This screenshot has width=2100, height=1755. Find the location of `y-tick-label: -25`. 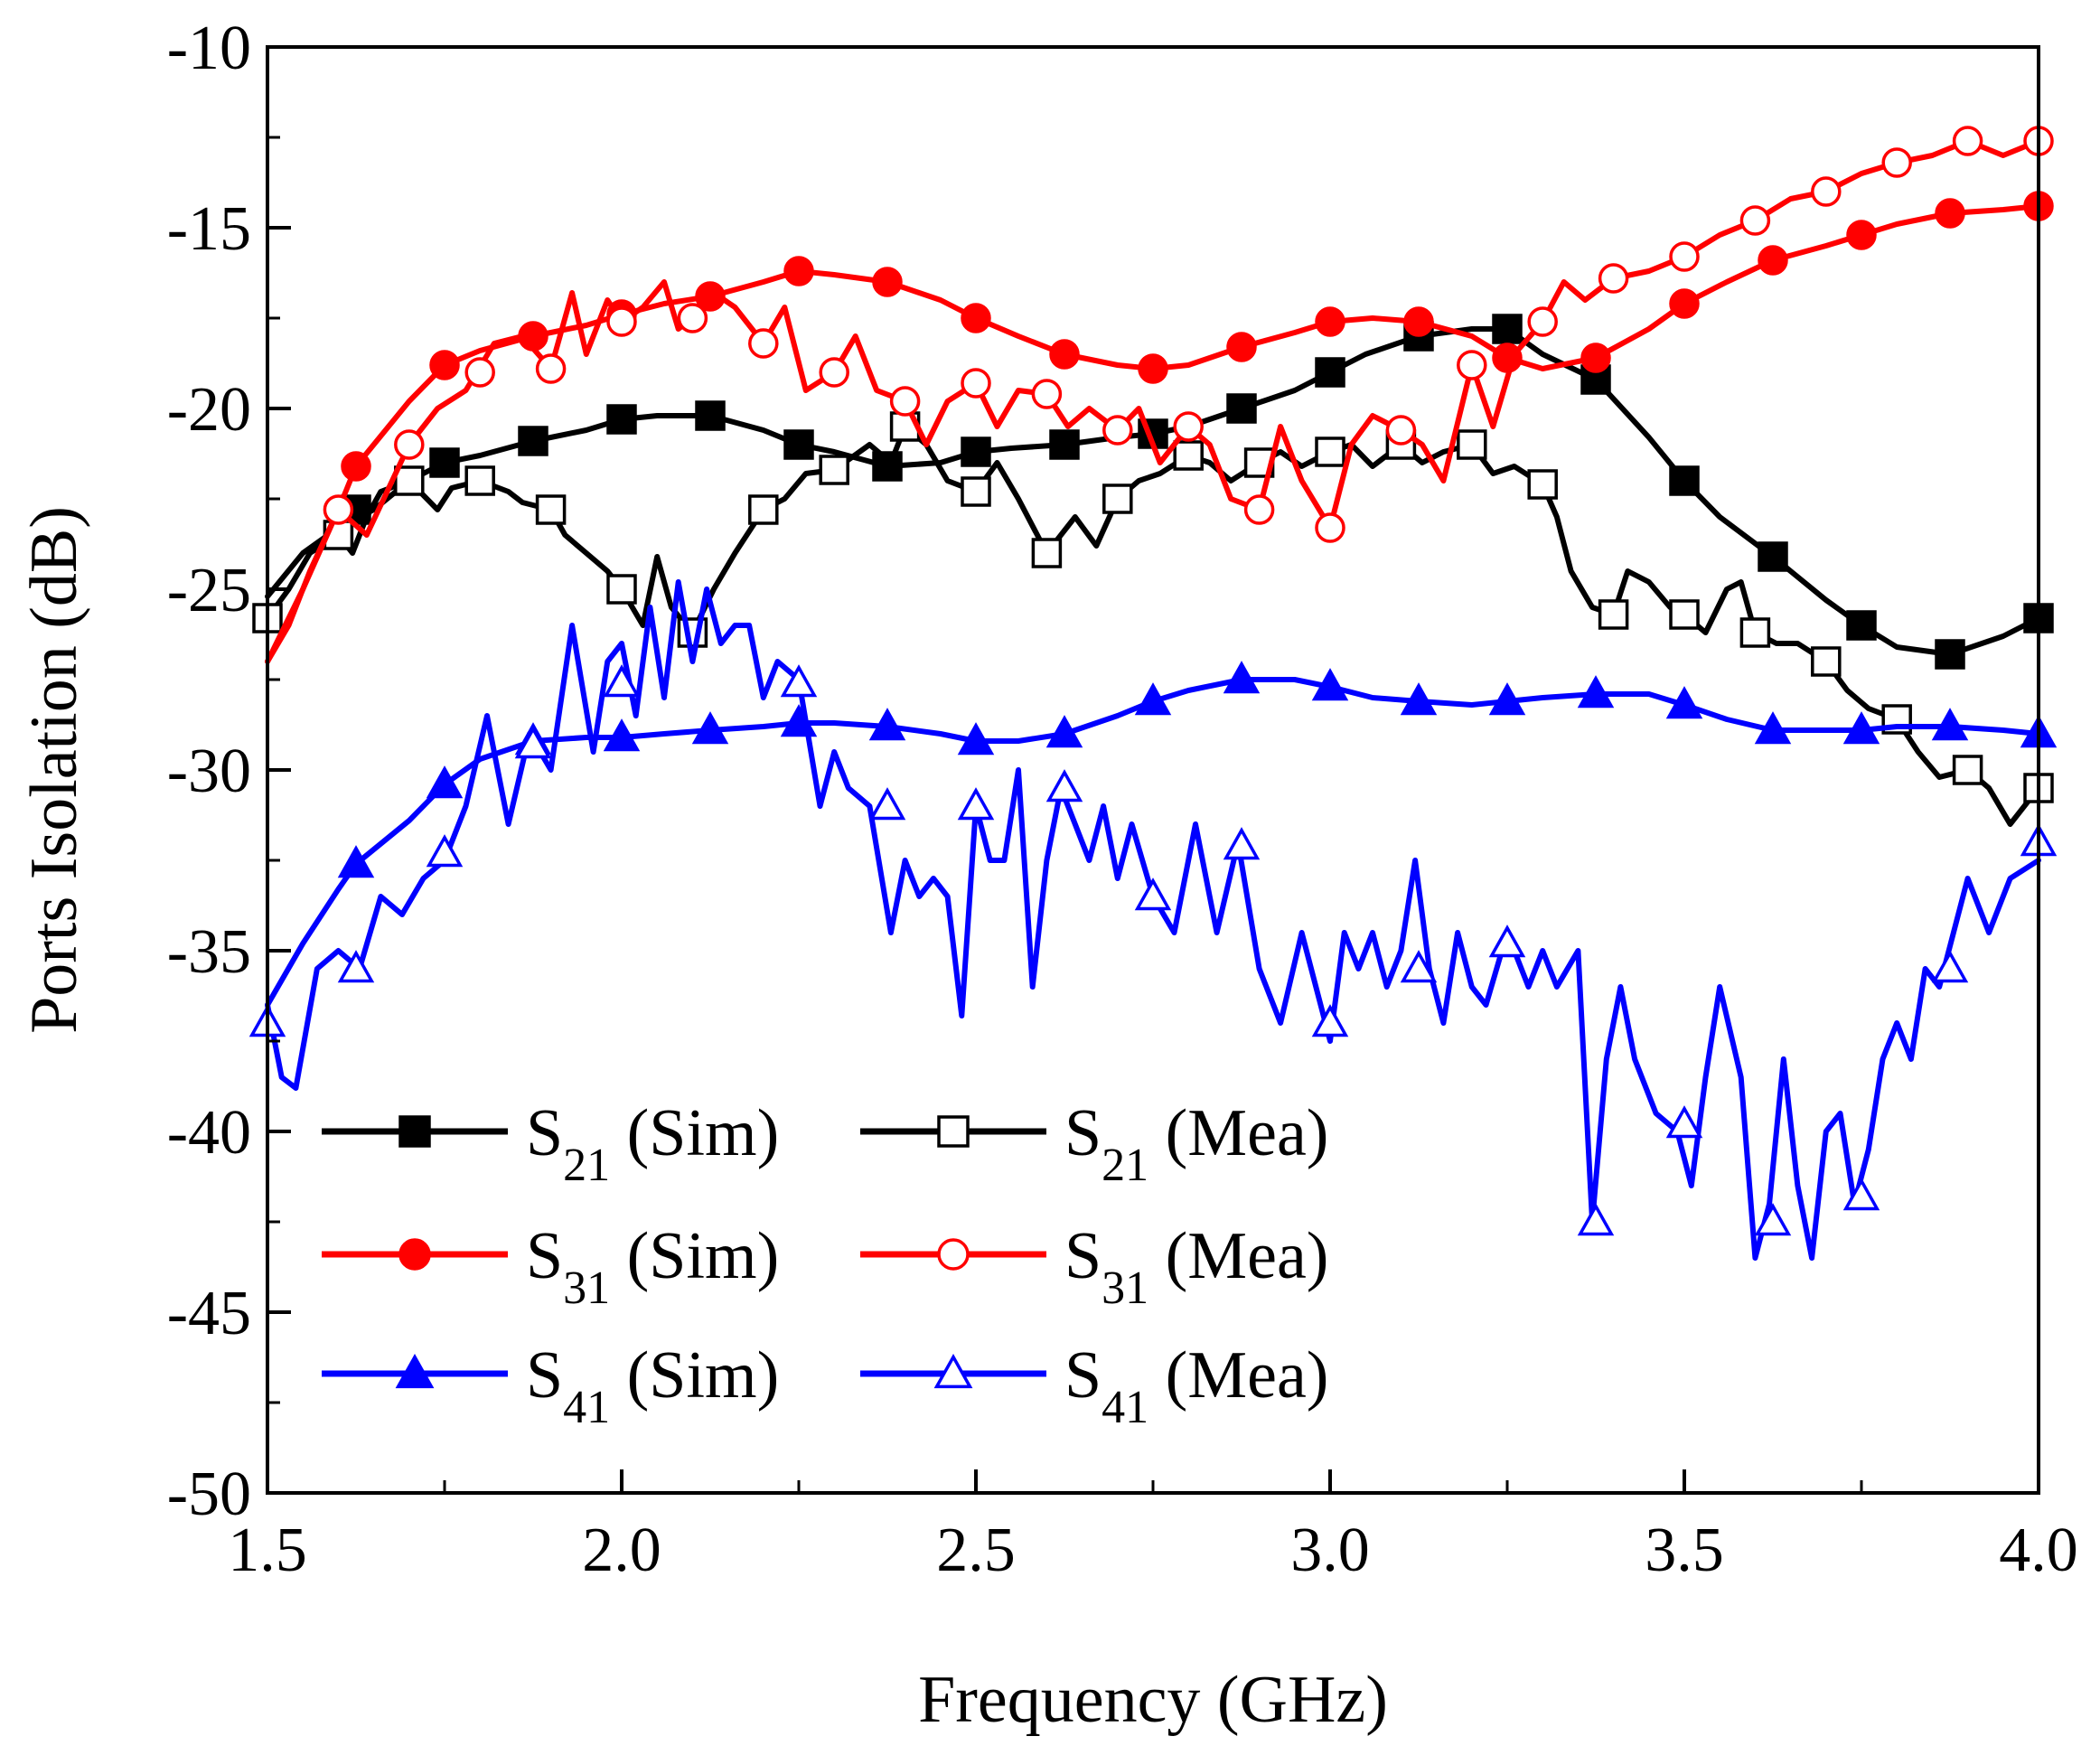

y-tick-label: -25 is located at coordinates (209, 590).